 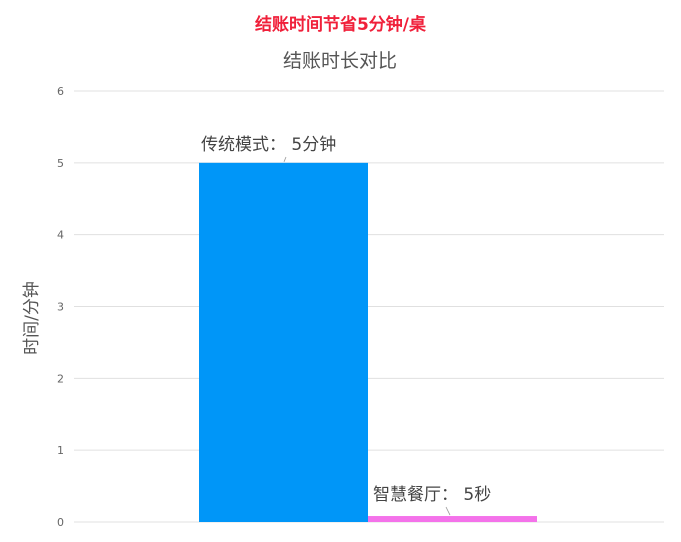 I want to click on y-tick-label: 2, so click(x=60, y=378).